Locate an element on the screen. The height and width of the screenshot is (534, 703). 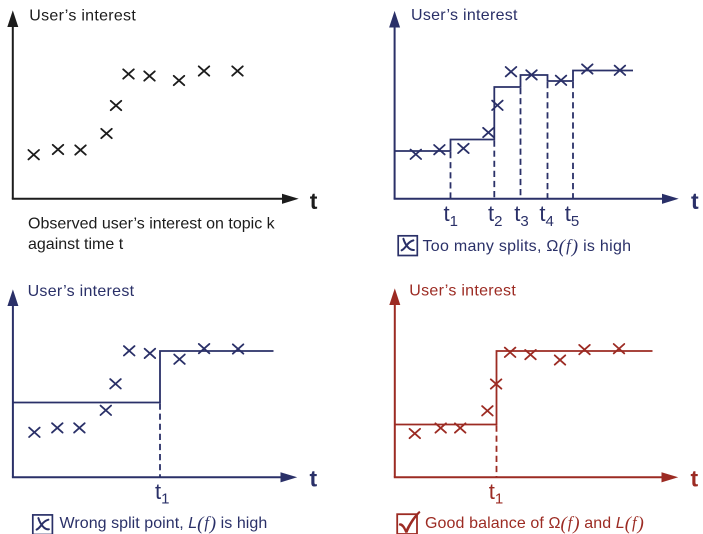
svg-text:Wrong split point, L(f) is hig: Wrong split point, L(f) is high is located at coordinates (164, 523).